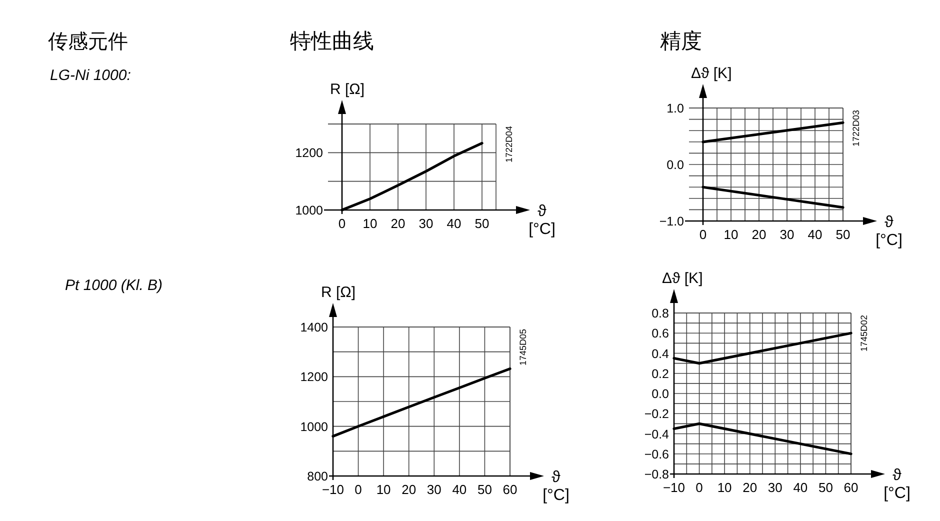 This screenshot has width=940, height=521. Describe the element at coordinates (661, 333) in the screenshot. I see `y-tick-label: 0.6` at that location.